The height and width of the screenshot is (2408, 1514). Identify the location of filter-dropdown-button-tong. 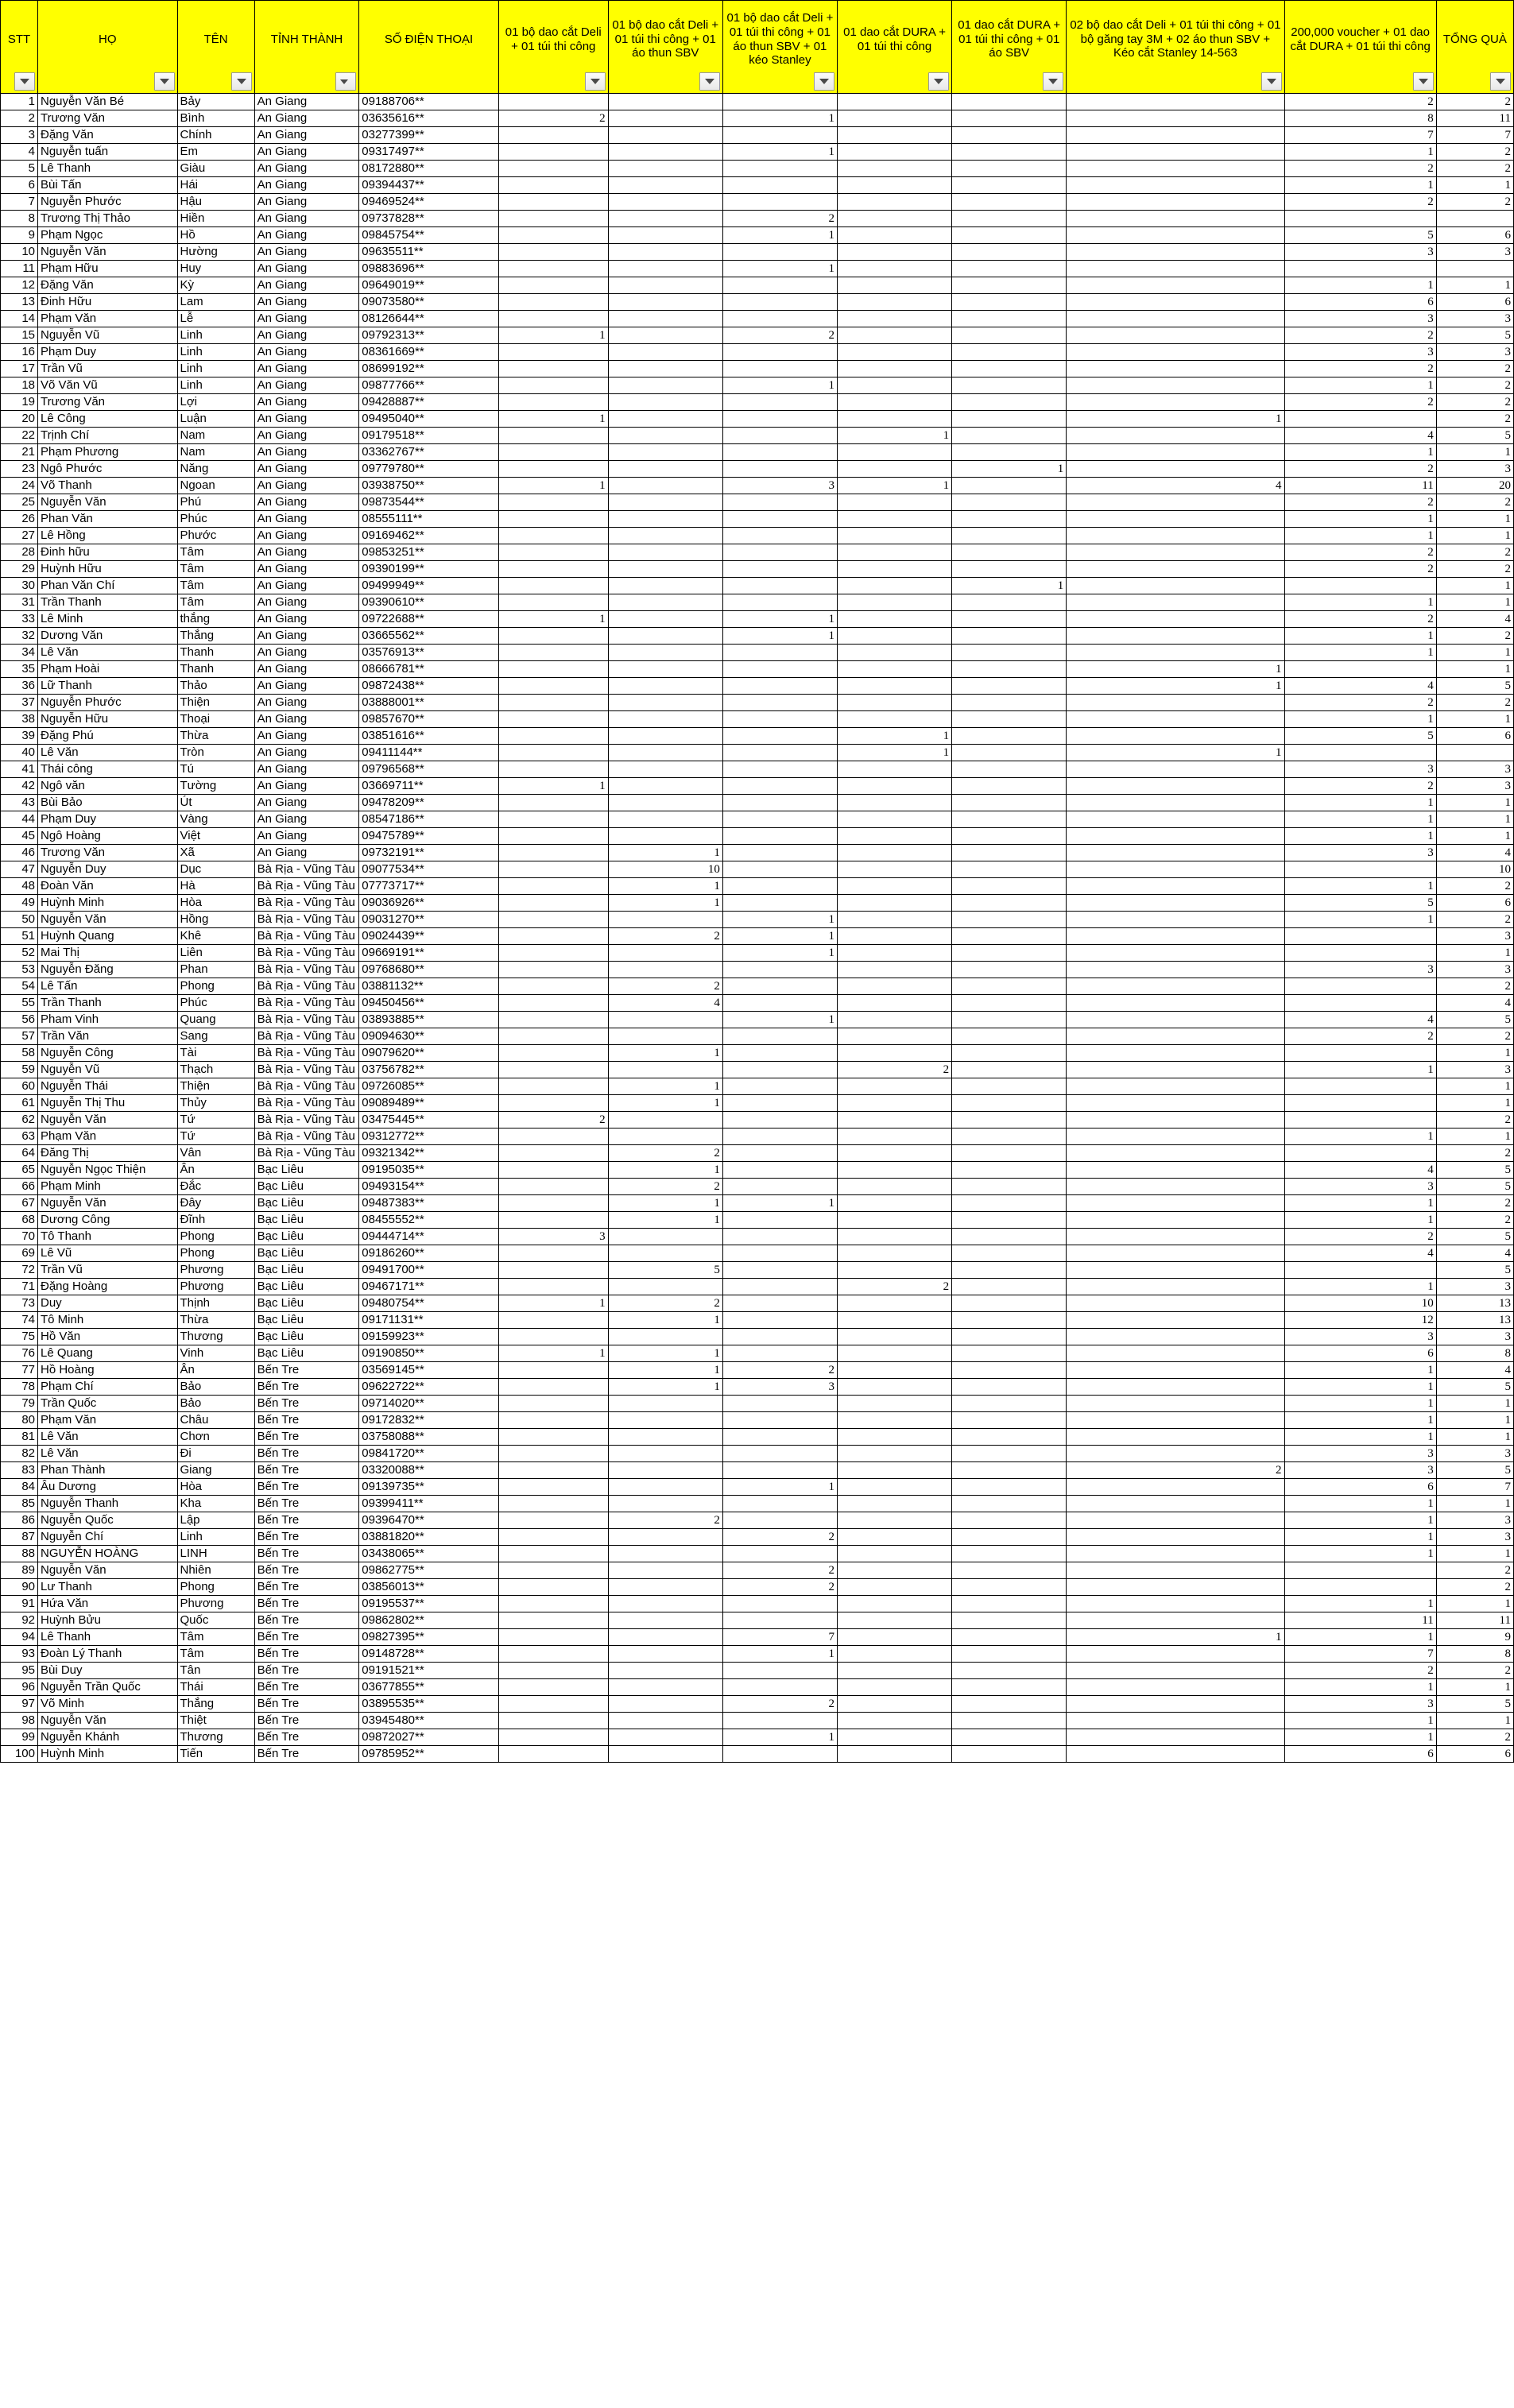
(1501, 81).